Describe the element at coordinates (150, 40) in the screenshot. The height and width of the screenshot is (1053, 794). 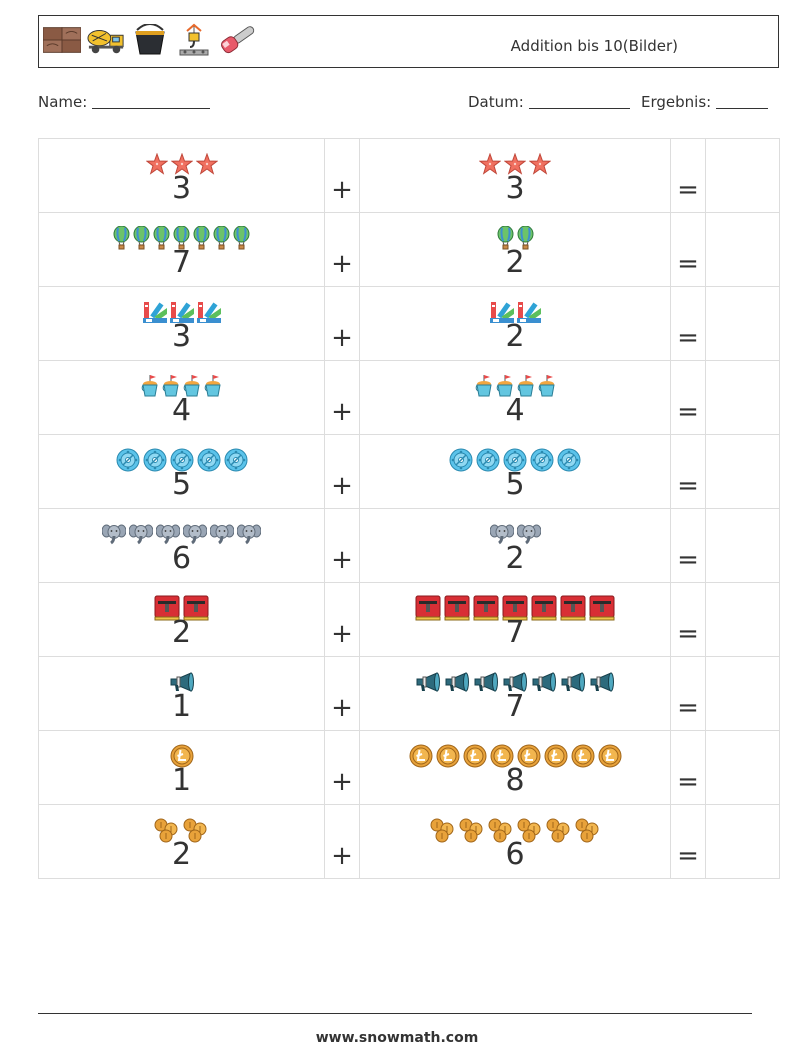
I see `bucket-icon` at that location.